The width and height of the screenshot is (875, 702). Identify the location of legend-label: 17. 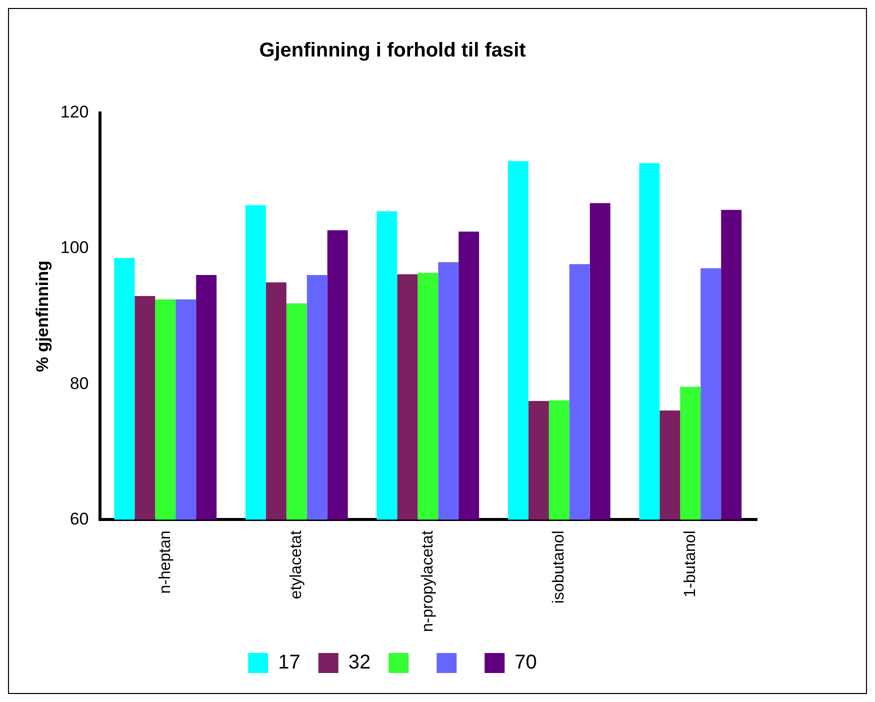
(289, 663).